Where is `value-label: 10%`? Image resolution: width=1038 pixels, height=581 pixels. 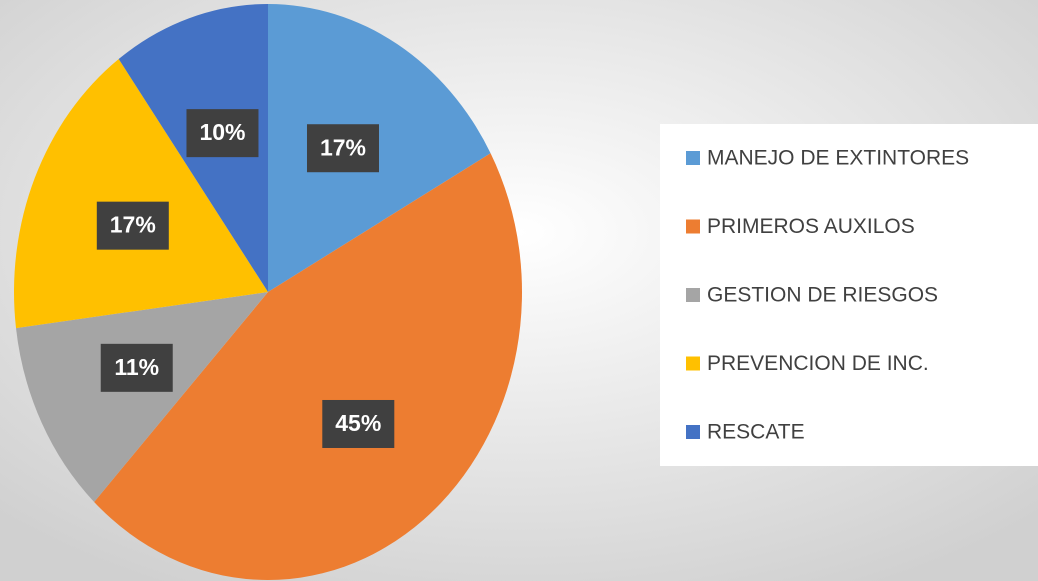 value-label: 10% is located at coordinates (222, 132).